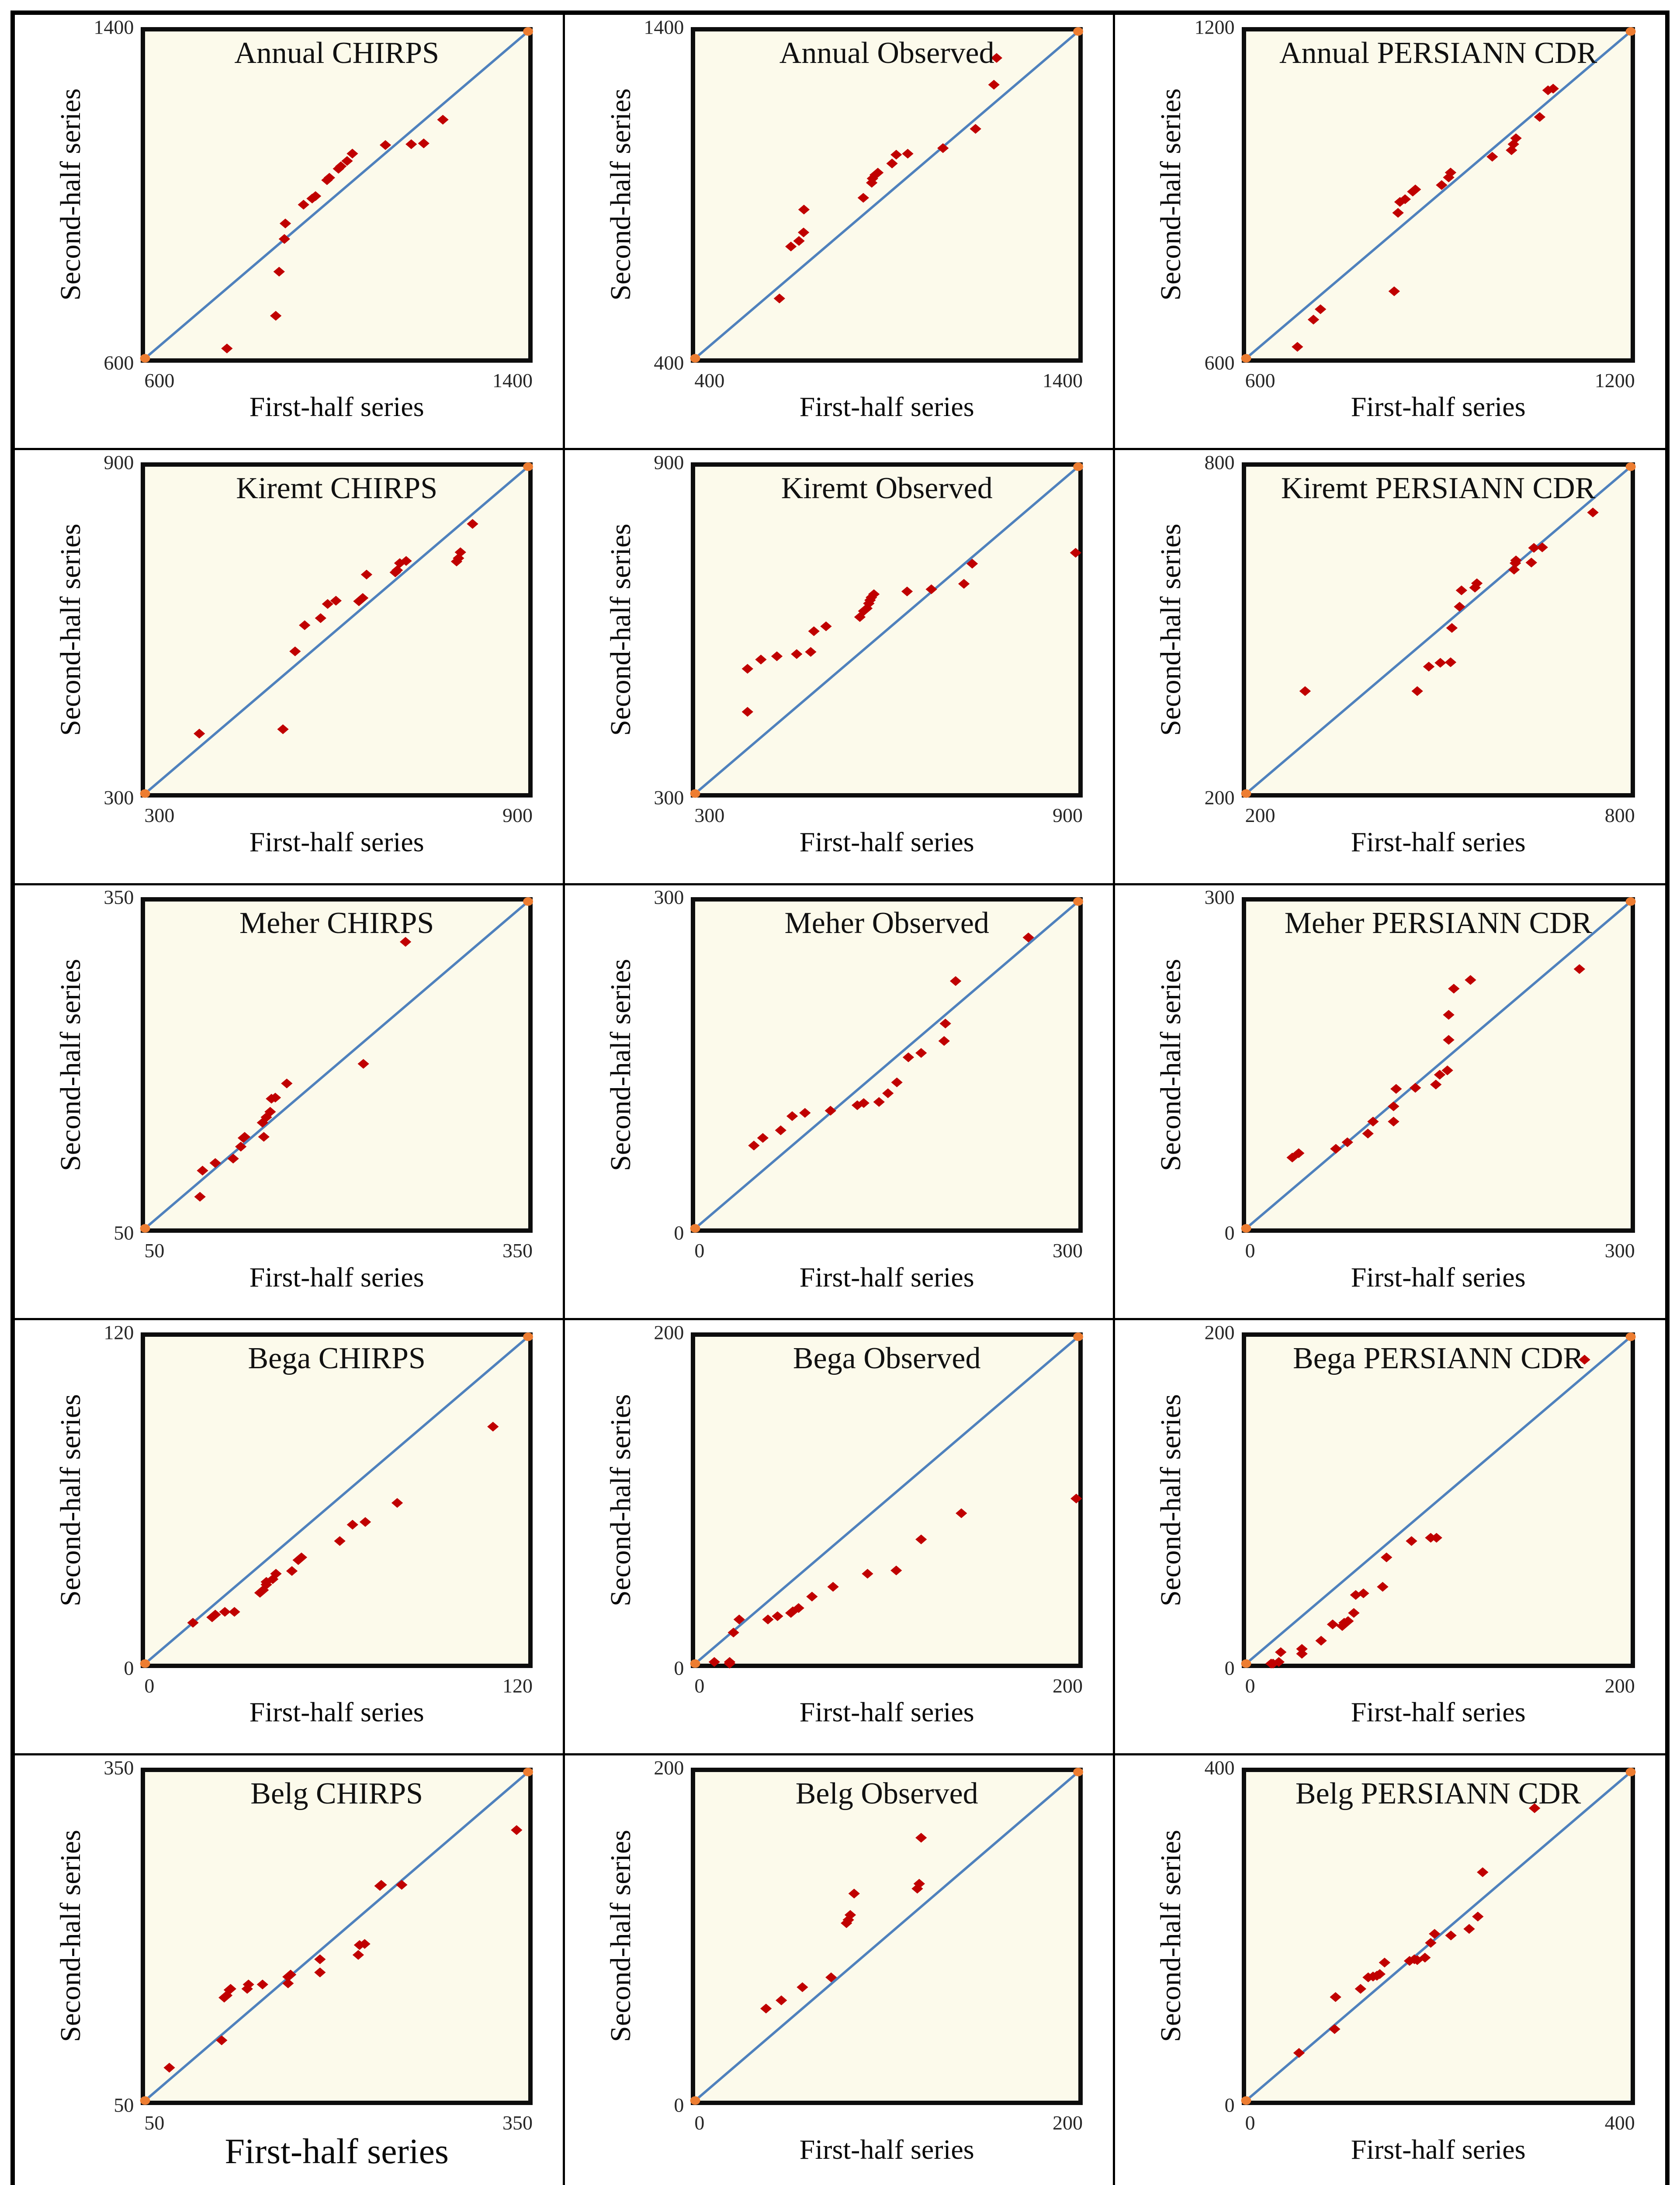 The height and width of the screenshot is (2185, 1680). What do you see at coordinates (1438, 923) in the screenshot?
I see `plot-title: Meher PERSIANN CDR` at bounding box center [1438, 923].